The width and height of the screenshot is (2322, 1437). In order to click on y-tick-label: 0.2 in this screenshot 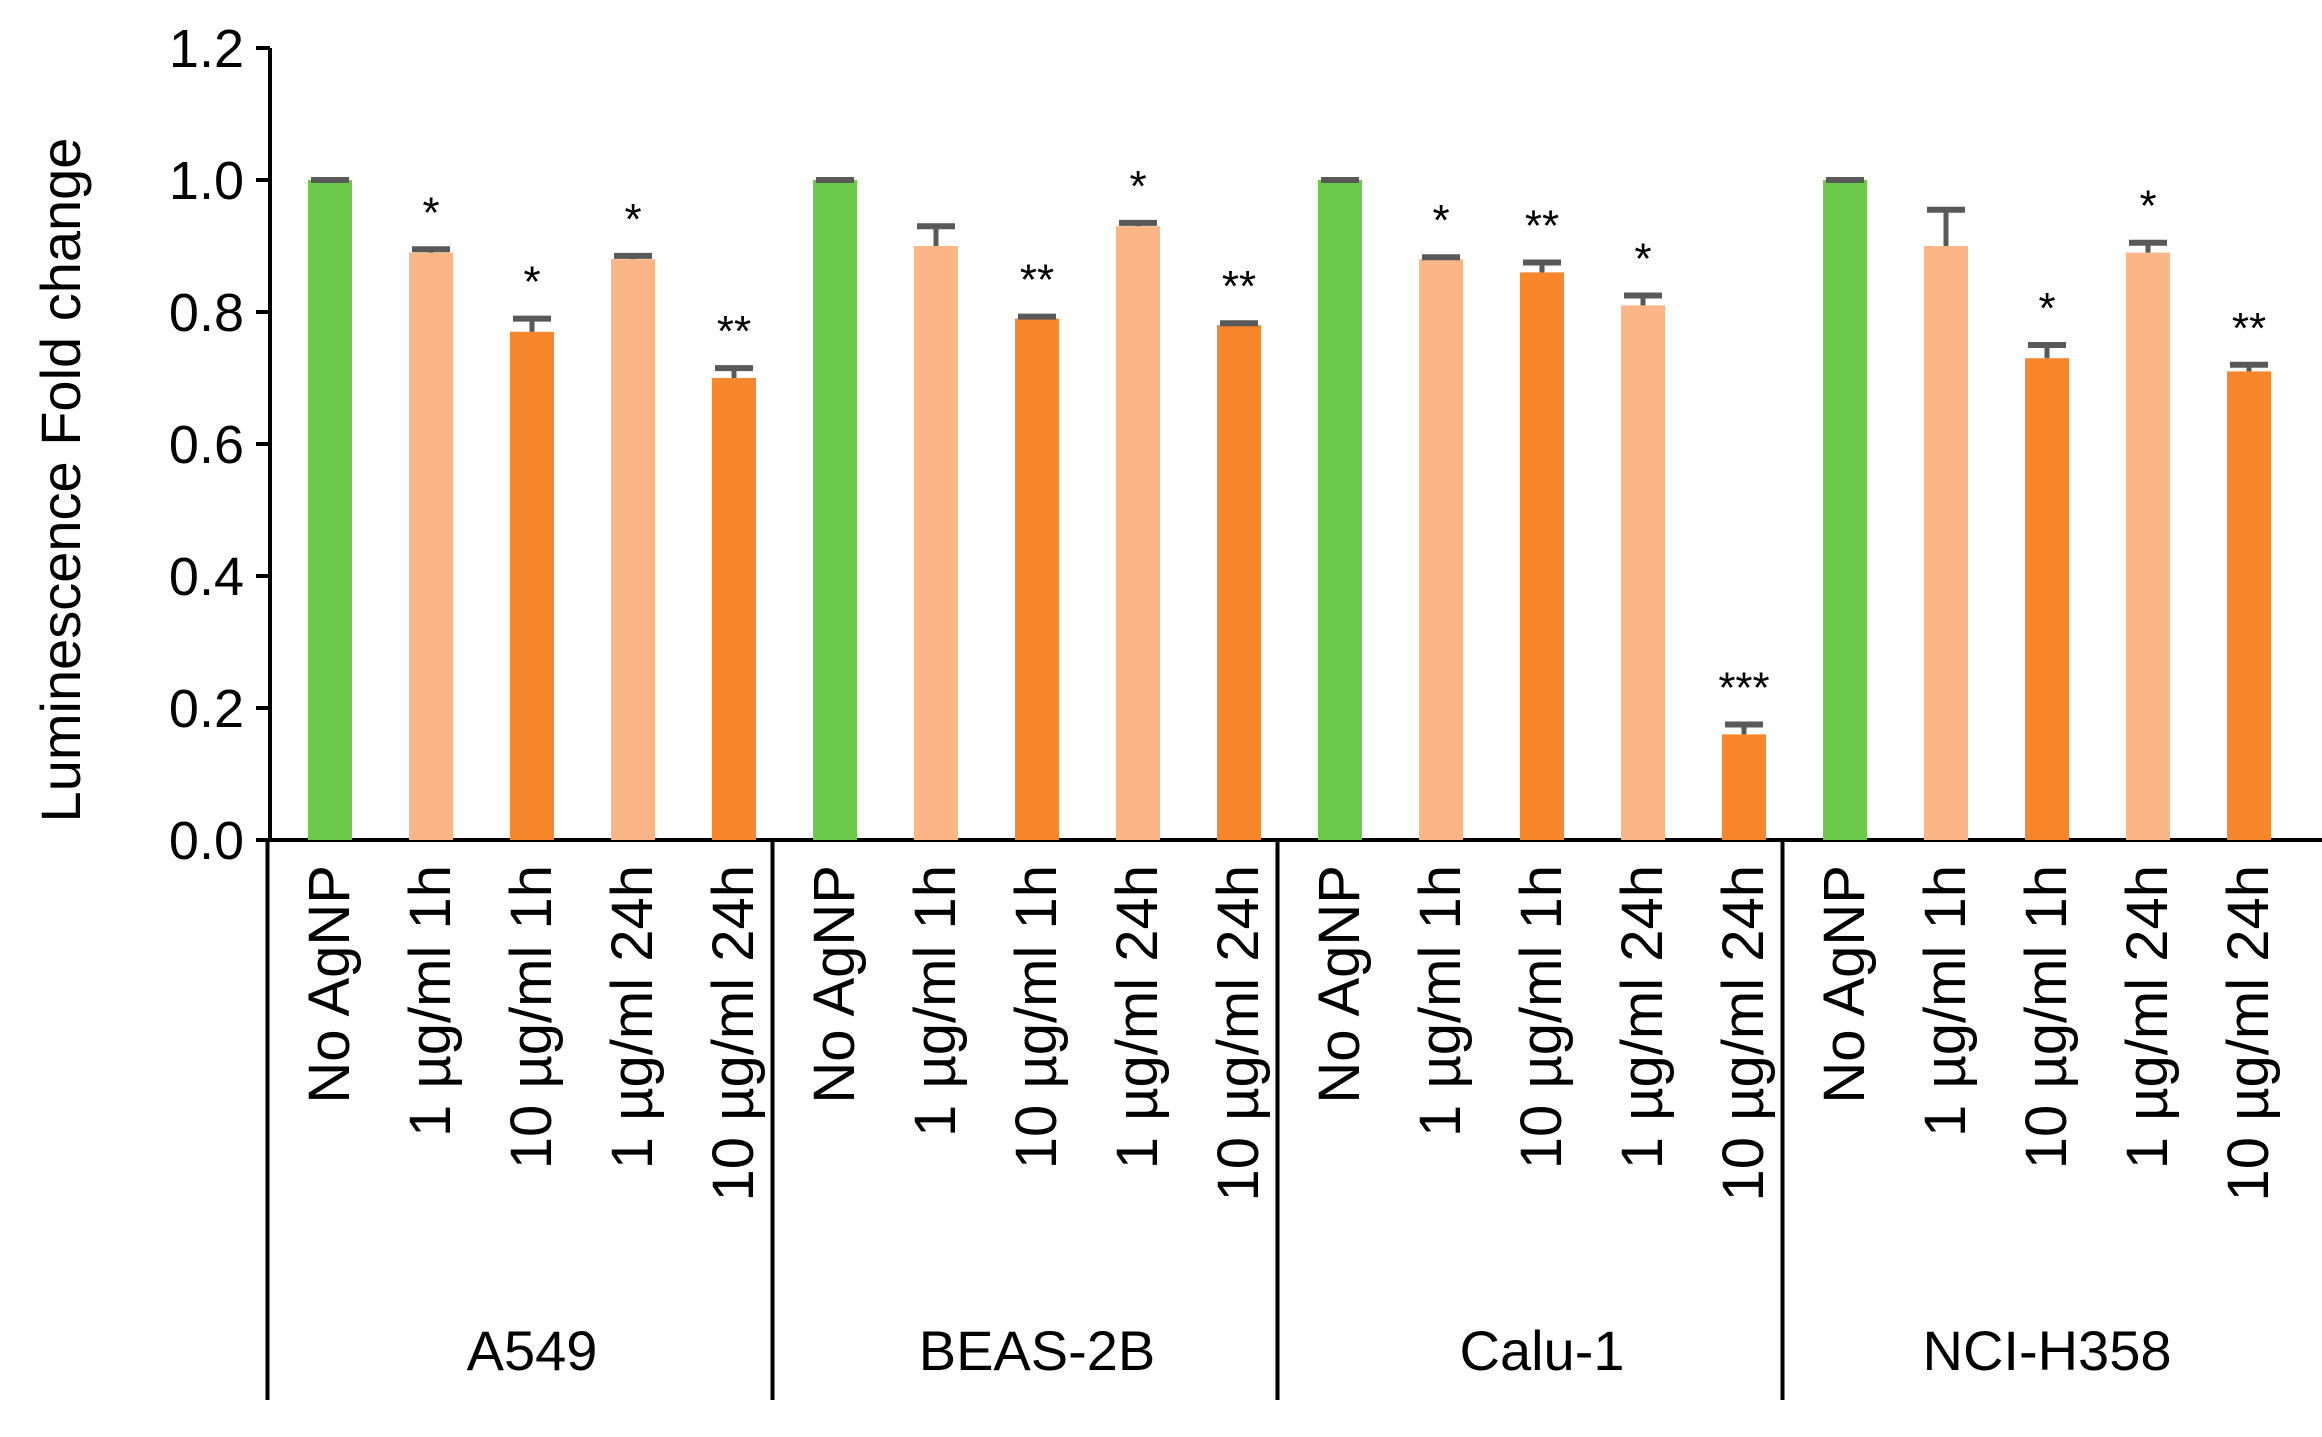, I will do `click(206, 709)`.